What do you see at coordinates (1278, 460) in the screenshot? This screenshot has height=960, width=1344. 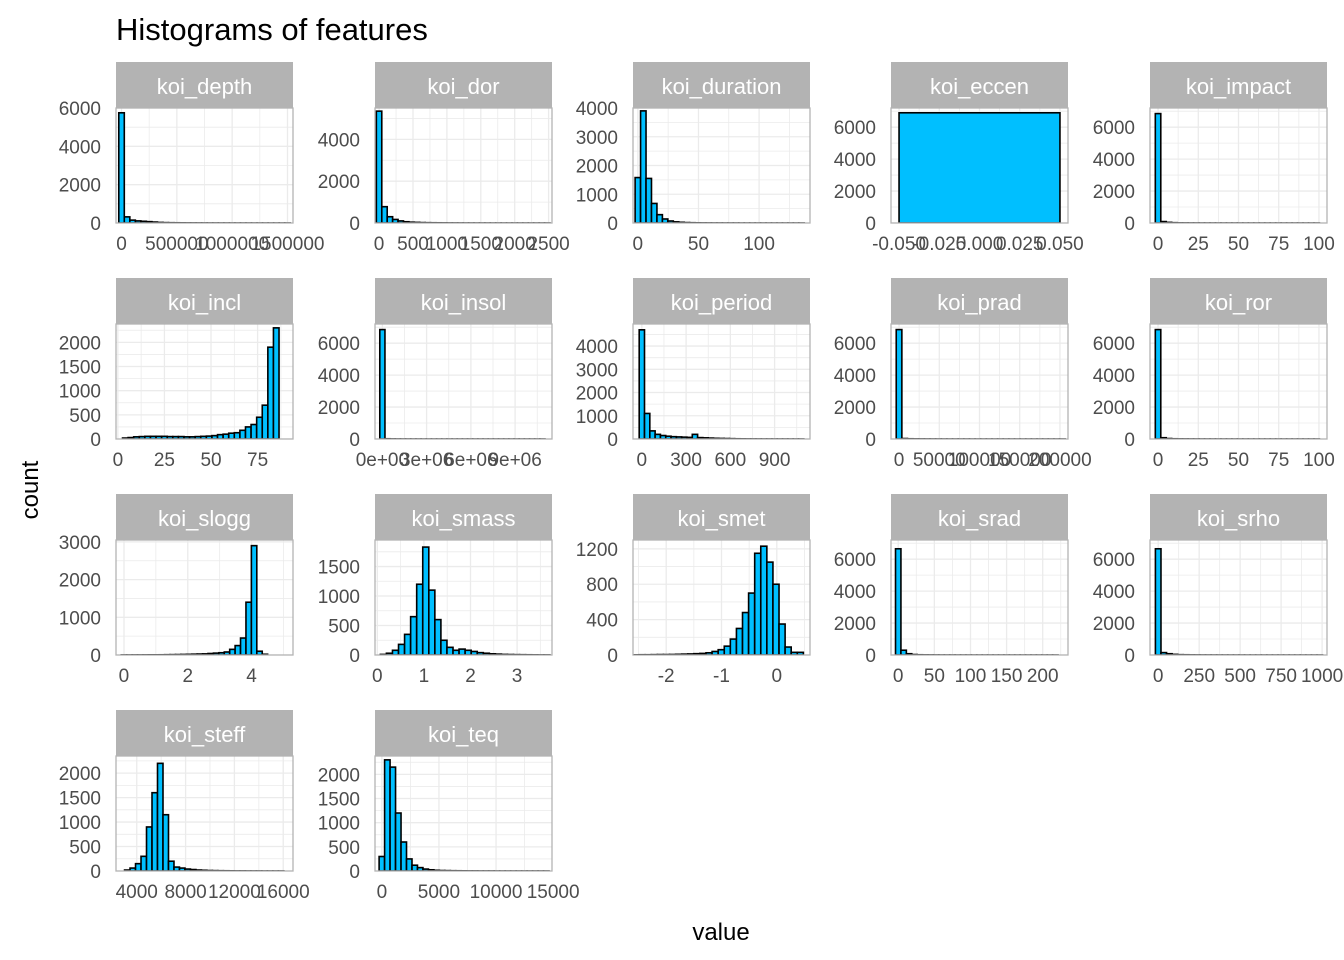 I see `x-tick-label: 75` at bounding box center [1278, 460].